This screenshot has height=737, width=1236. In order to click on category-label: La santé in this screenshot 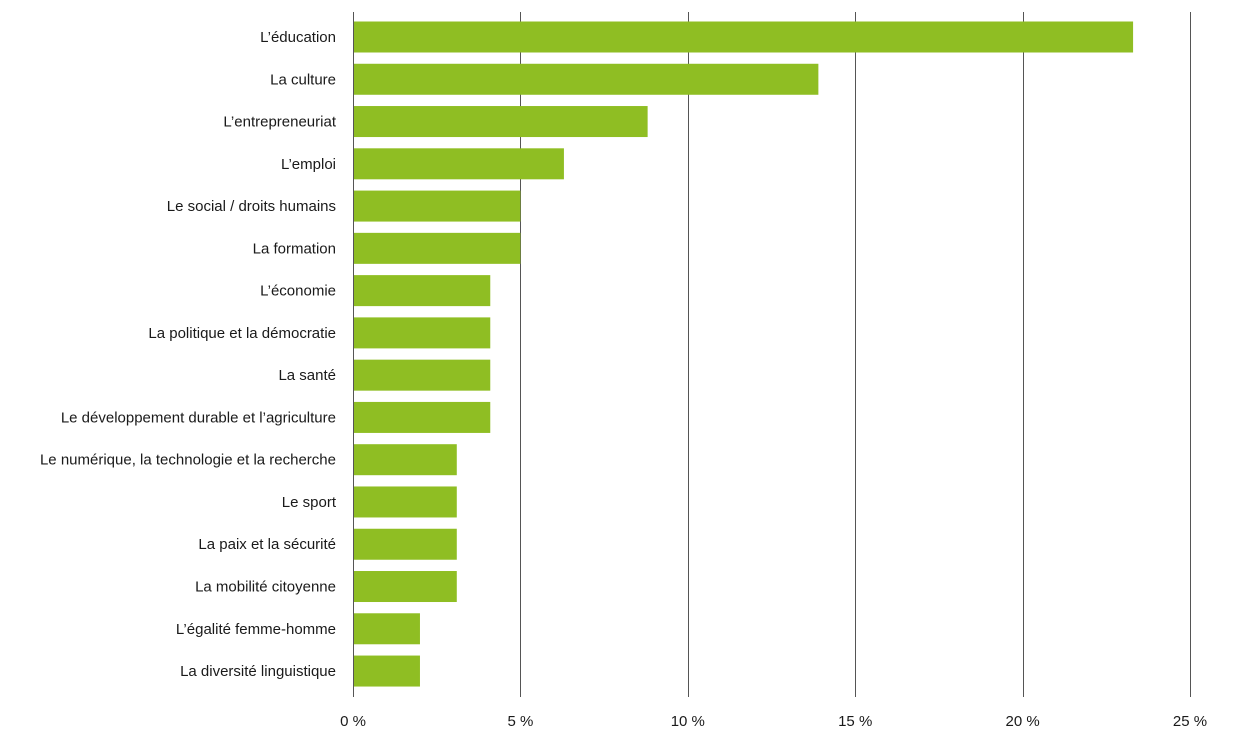, I will do `click(307, 375)`.